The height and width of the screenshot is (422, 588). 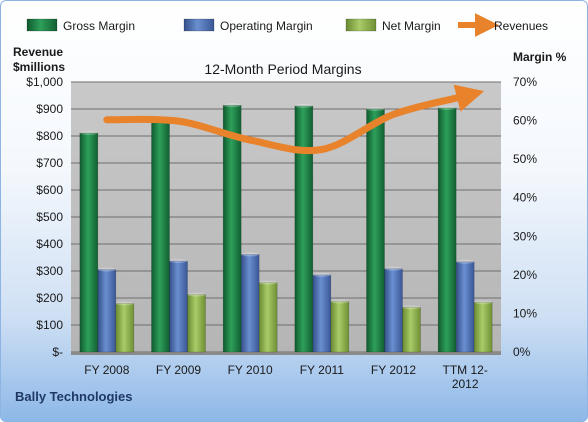 What do you see at coordinates (286, 353) in the screenshot?
I see `plot-floor` at bounding box center [286, 353].